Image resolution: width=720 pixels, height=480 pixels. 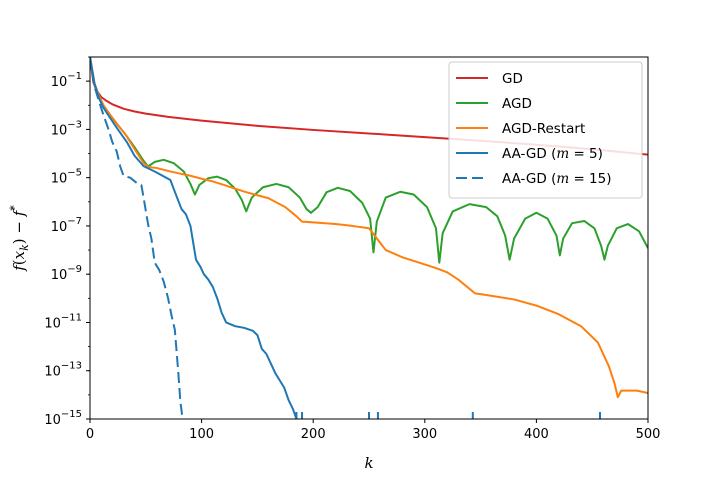 I want to click on legend-label: AGD-Restart, so click(x=543, y=129).